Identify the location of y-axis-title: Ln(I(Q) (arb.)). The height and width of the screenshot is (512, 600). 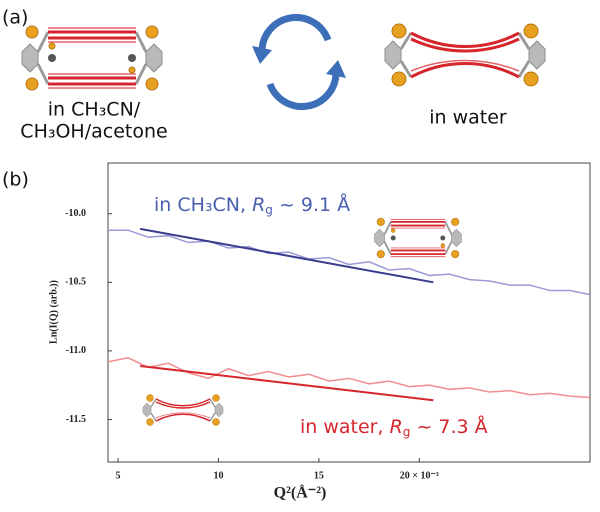
(53, 312).